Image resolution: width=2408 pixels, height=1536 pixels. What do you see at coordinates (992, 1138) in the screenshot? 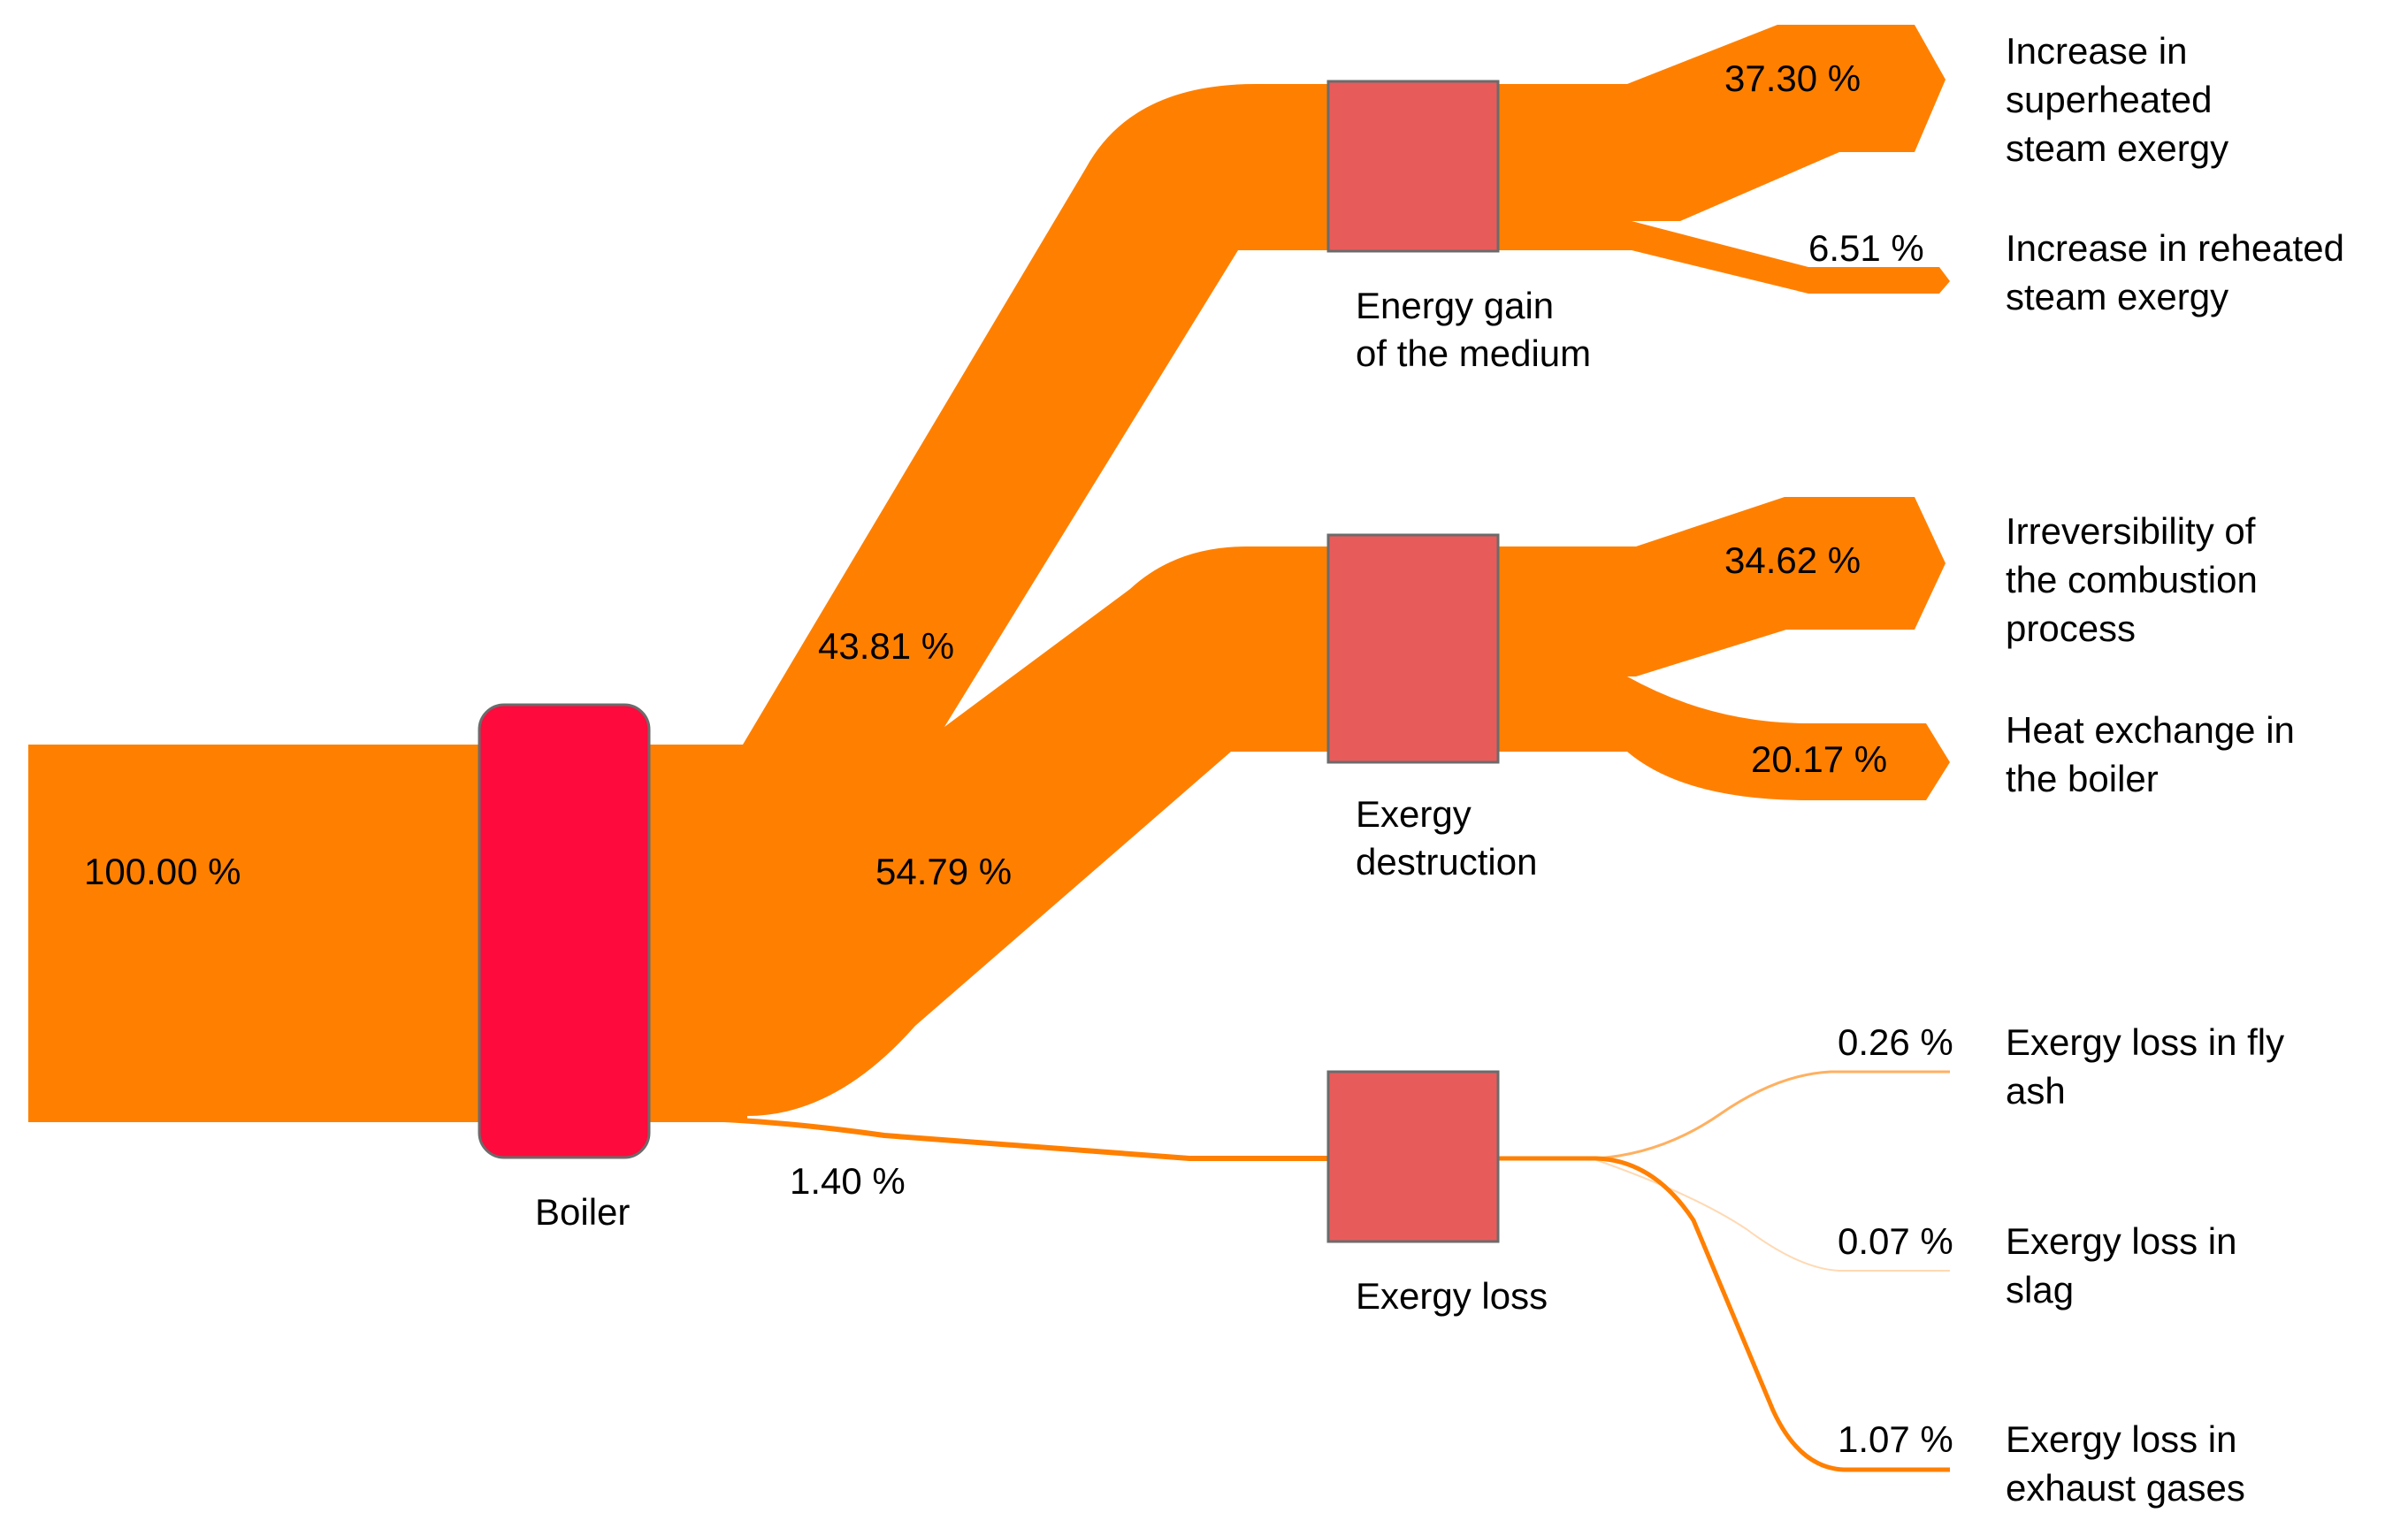
I see `flow-exergy-loss` at bounding box center [992, 1138].